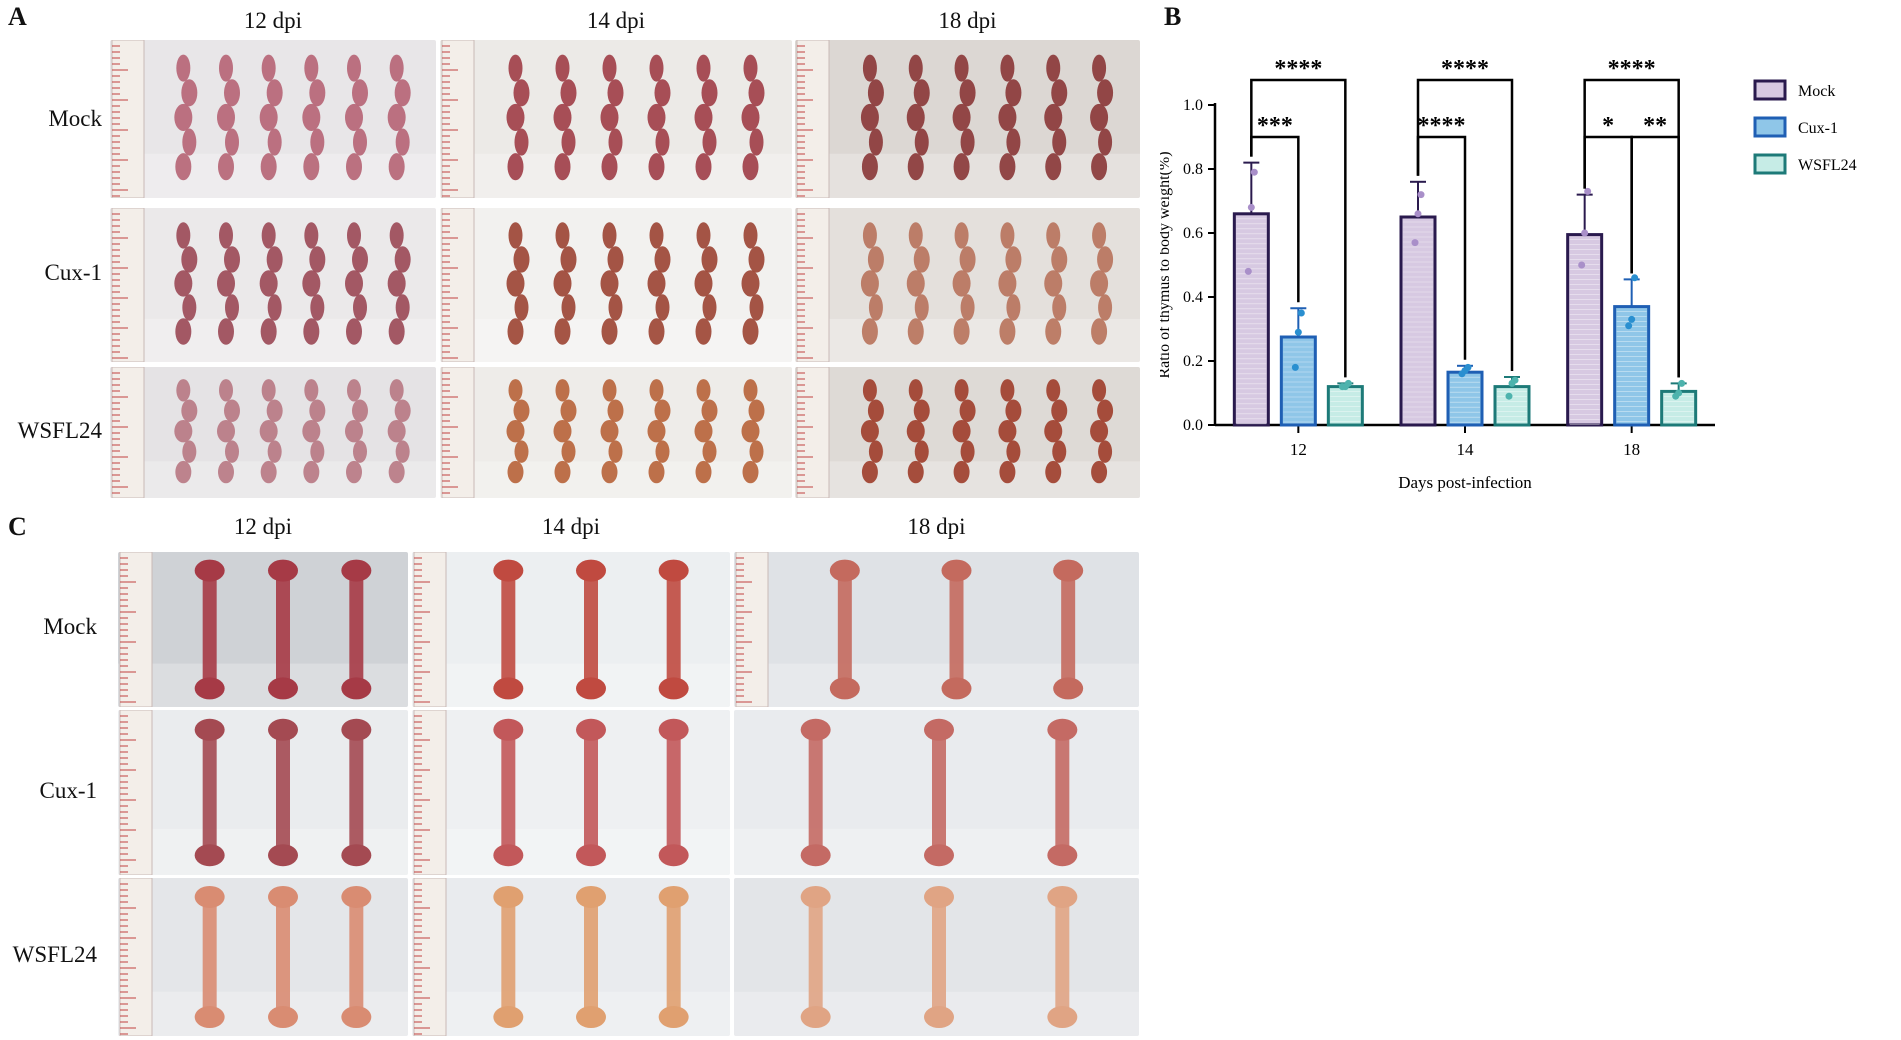 This screenshot has width=1901, height=1040. Describe the element at coordinates (17, 526) in the screenshot. I see `panel-c-letter: C` at that location.